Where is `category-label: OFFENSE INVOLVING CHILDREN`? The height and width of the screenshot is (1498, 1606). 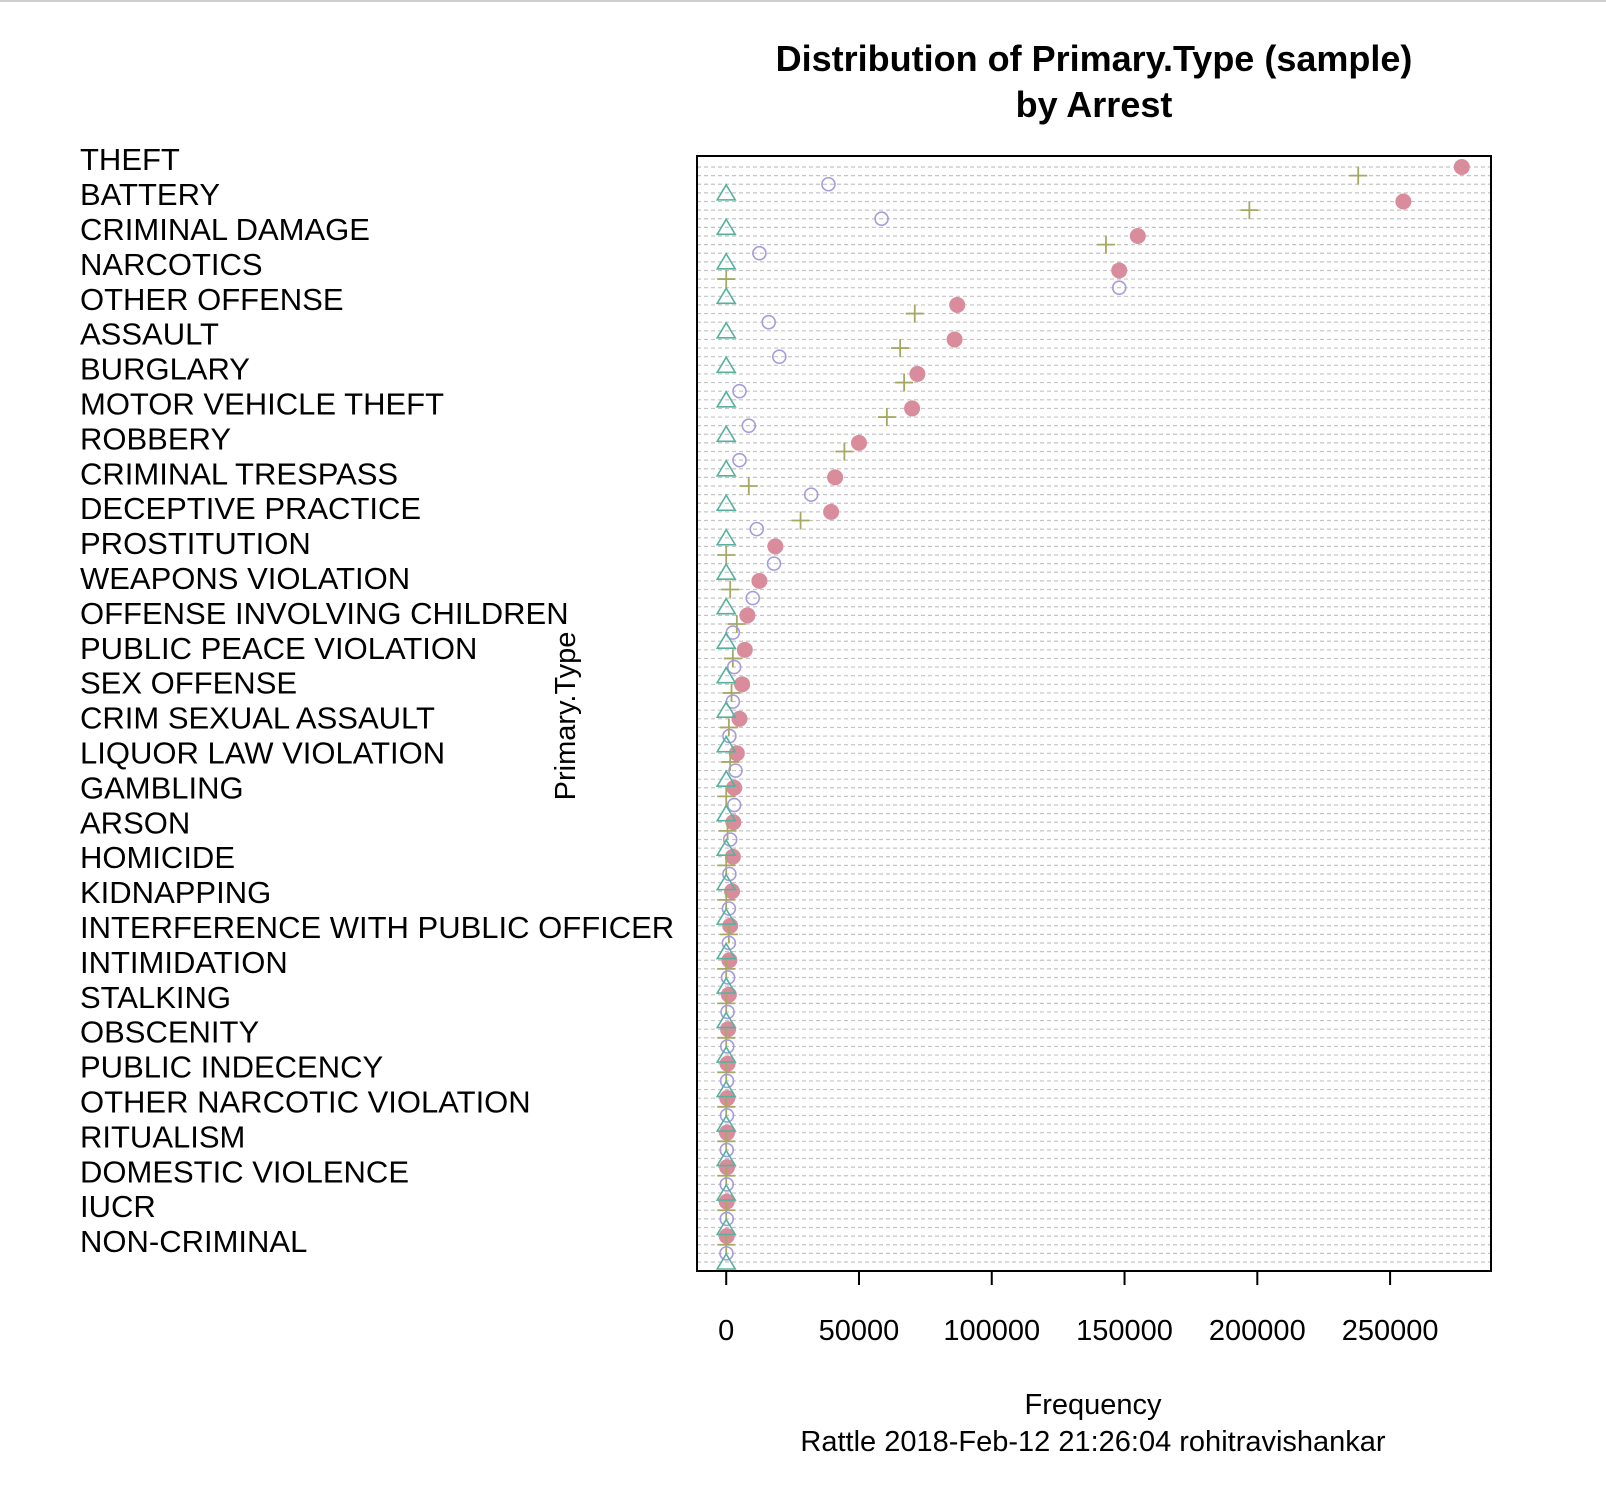 category-label: OFFENSE INVOLVING CHILDREN is located at coordinates (324, 613).